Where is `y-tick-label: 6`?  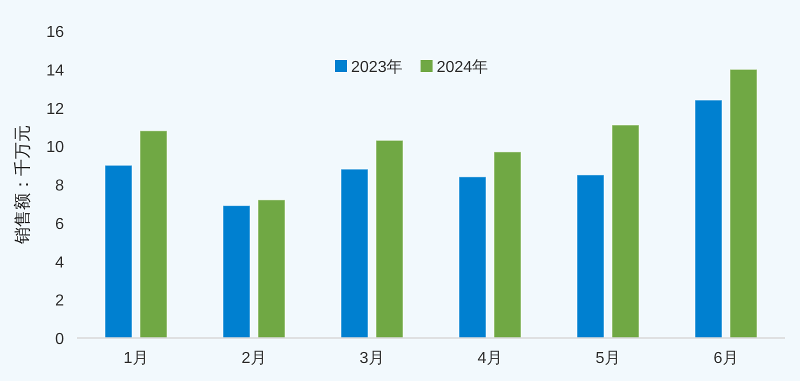 y-tick-label: 6 is located at coordinates (59, 224).